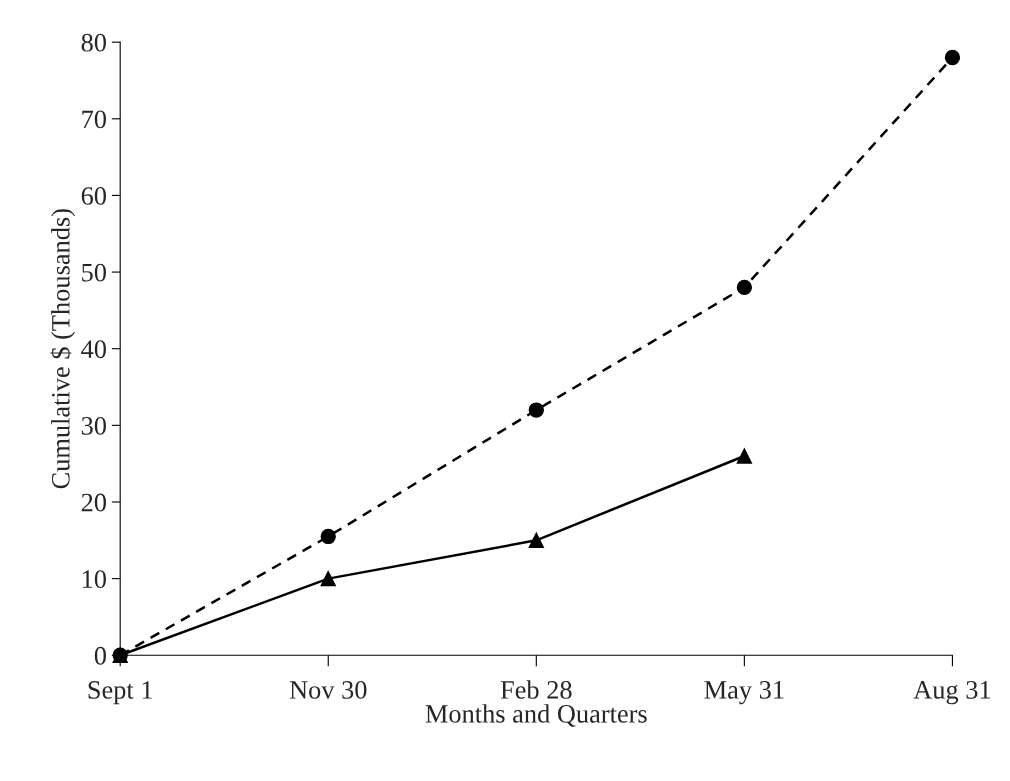 Image resolution: width=1010 pixels, height=781 pixels. What do you see at coordinates (328, 690) in the screenshot?
I see `x-tick-label: Nov 30` at bounding box center [328, 690].